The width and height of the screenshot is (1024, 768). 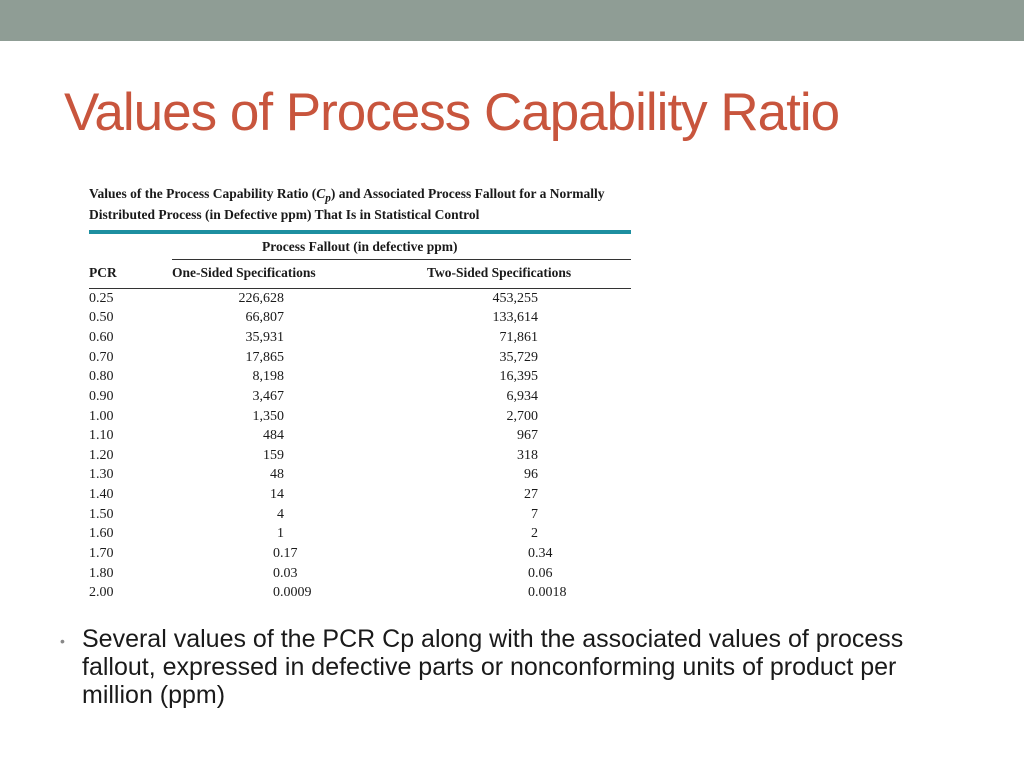 I want to click on table-top-rule, so click(x=360, y=231).